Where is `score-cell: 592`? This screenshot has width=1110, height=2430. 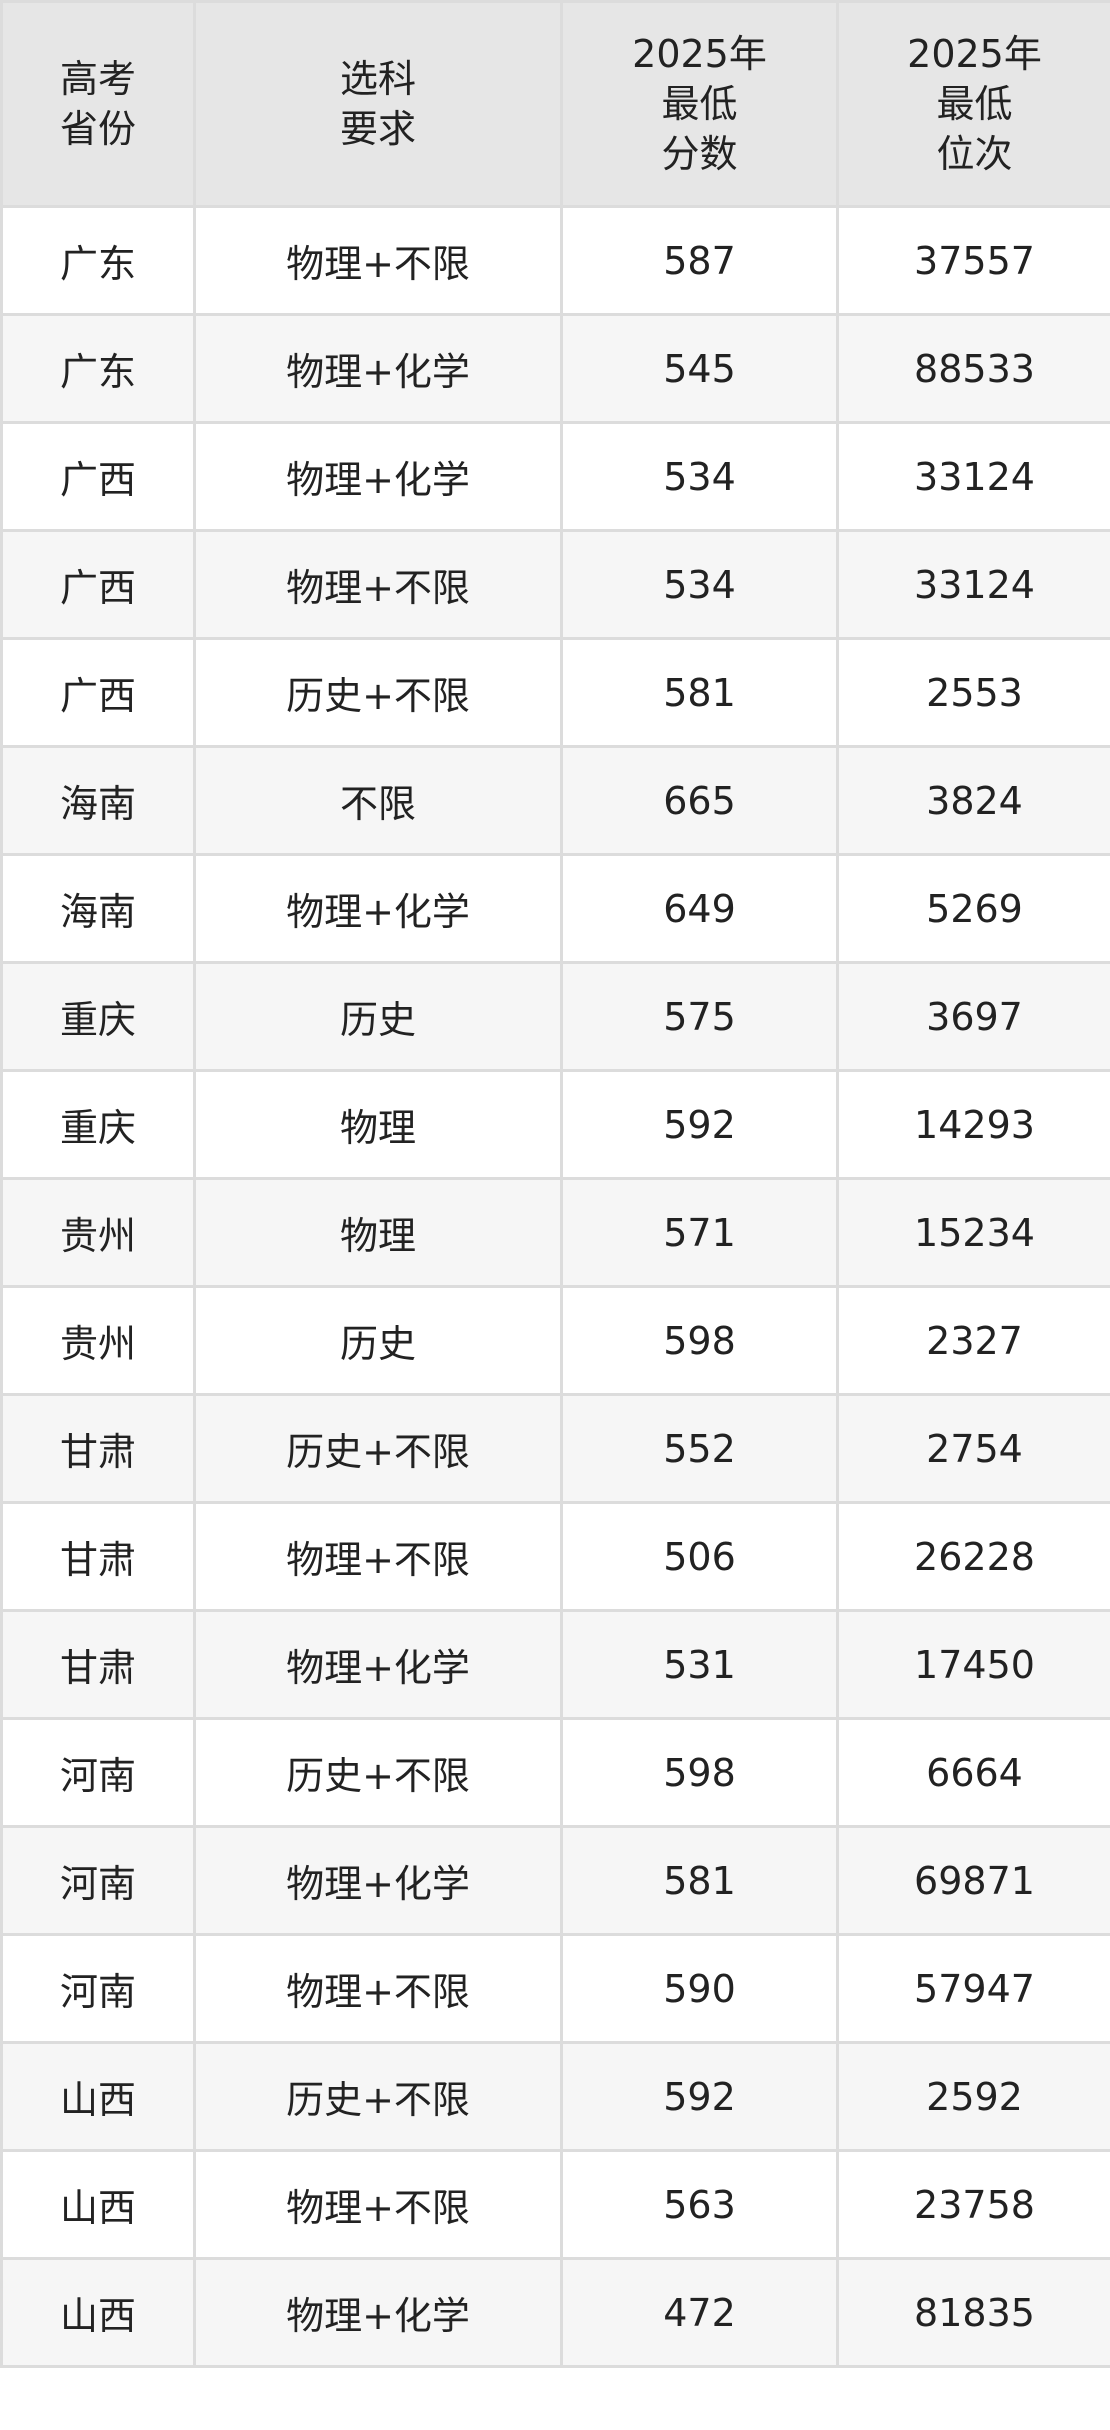 score-cell: 592 is located at coordinates (699, 2096).